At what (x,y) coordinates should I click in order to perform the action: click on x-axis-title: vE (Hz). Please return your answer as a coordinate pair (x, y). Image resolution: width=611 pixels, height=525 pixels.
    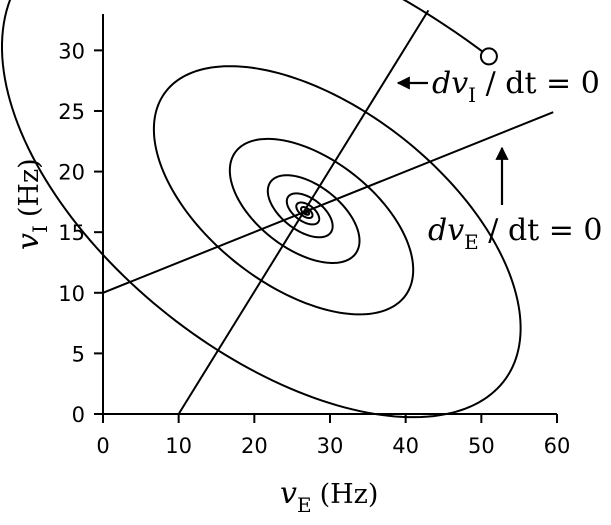
    Looking at the image, I should click on (329, 496).